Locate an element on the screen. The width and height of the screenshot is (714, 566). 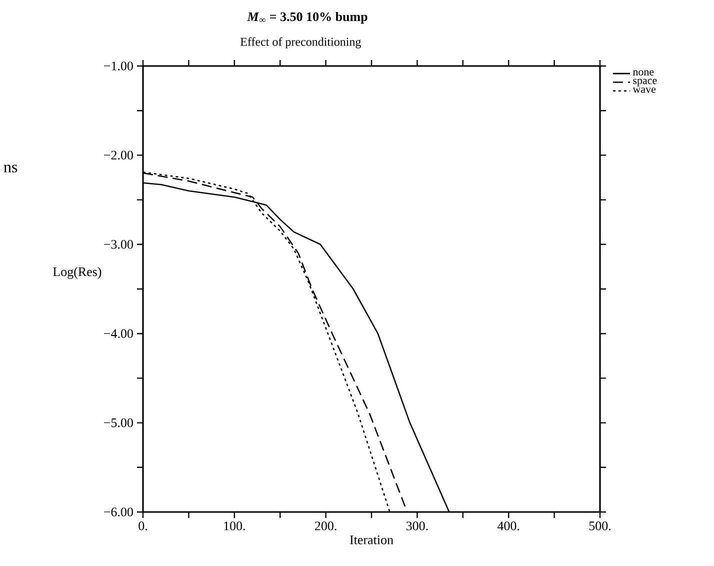
y-tick-label: −3.00 is located at coordinates (118, 244).